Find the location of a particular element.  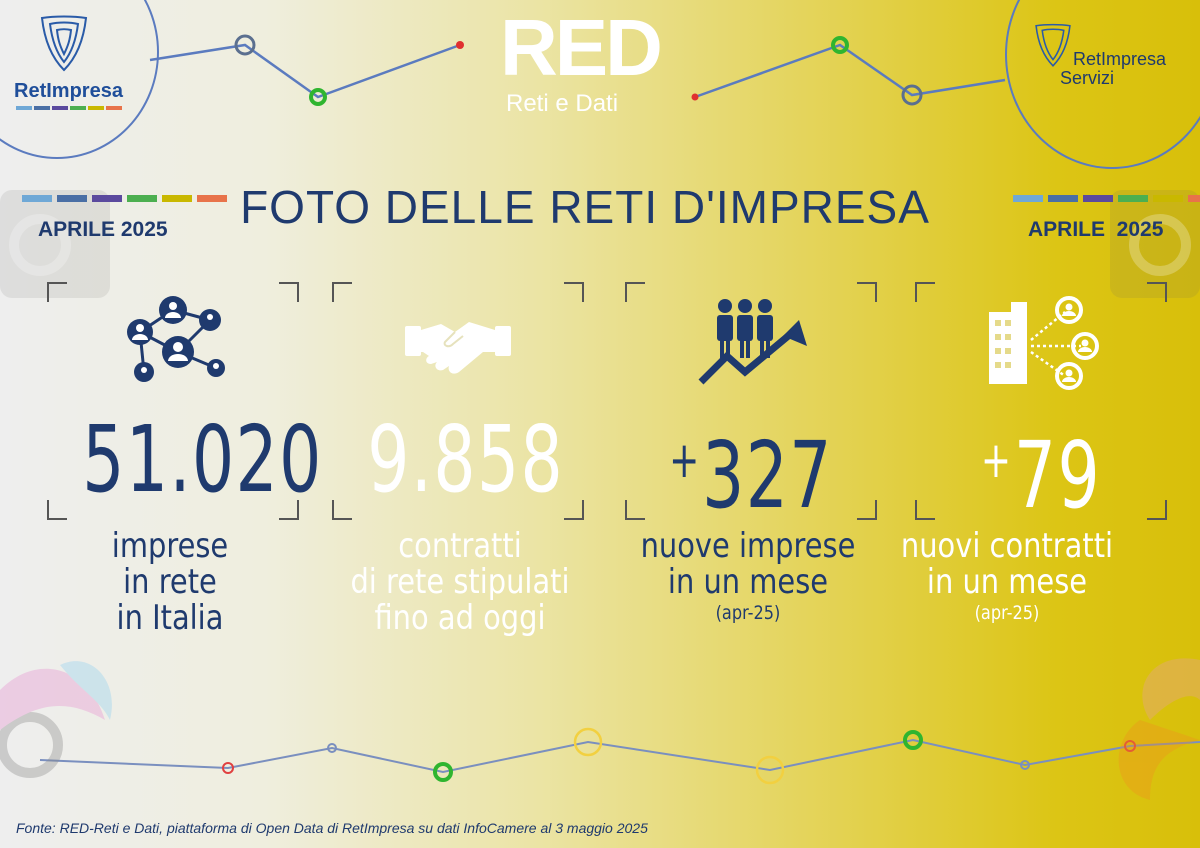

handshake-icon is located at coordinates (458, 348).